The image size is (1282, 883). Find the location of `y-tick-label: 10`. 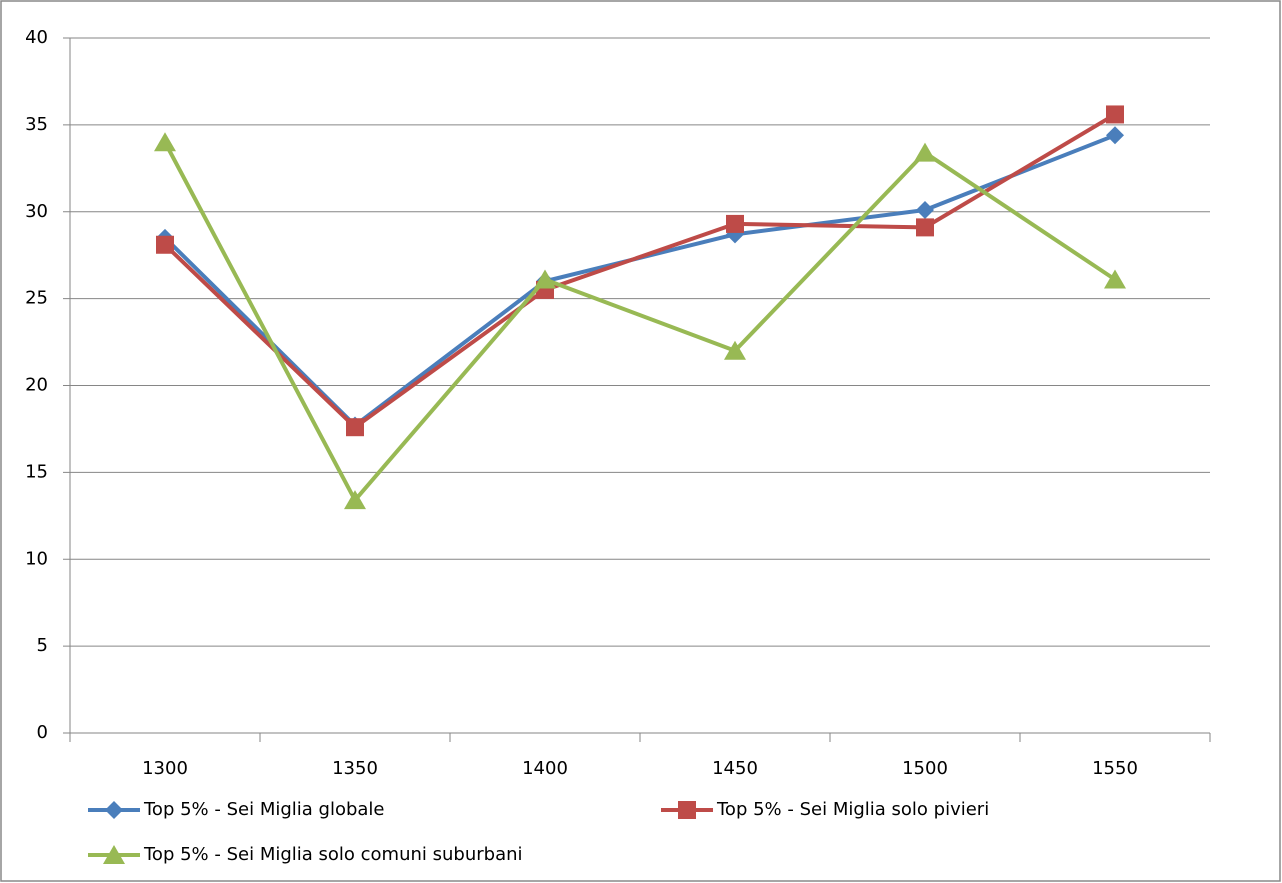

y-tick-label: 10 is located at coordinates (36, 558).